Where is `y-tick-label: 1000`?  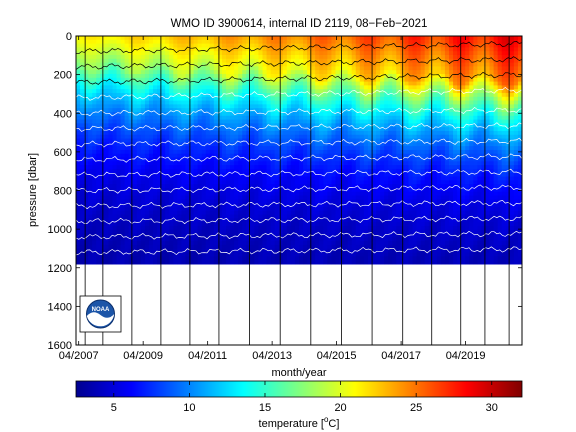
y-tick-label: 1000 is located at coordinates (60, 230).